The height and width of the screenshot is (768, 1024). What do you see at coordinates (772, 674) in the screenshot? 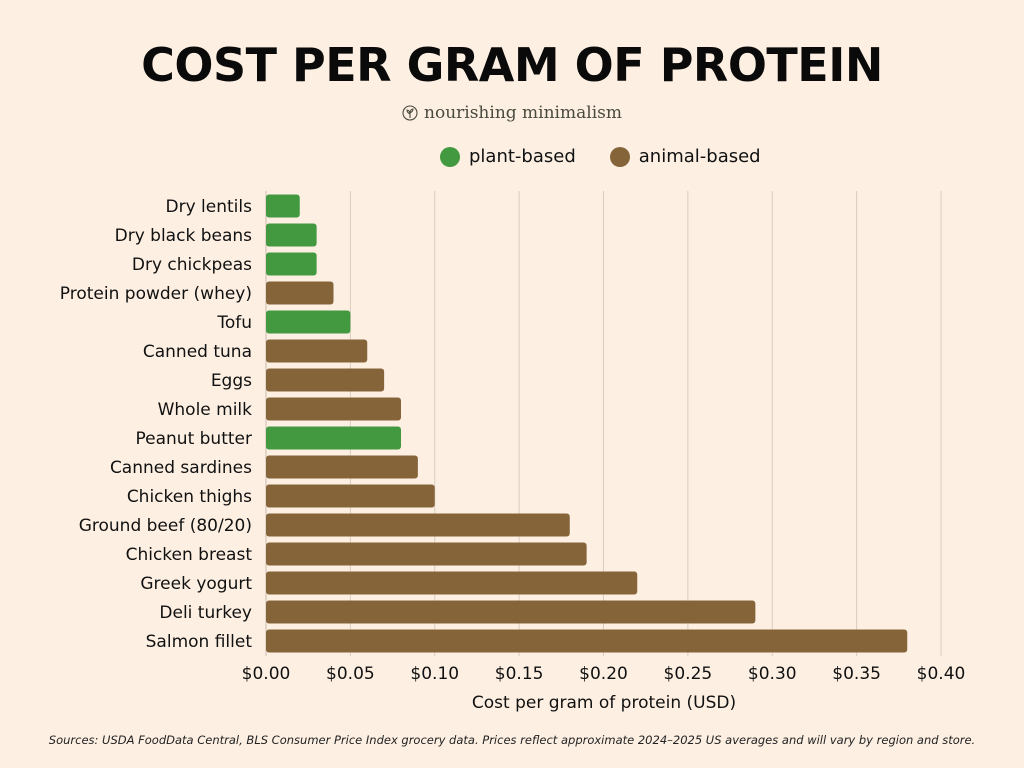
I see `x-tick-label: $0.30` at bounding box center [772, 674].